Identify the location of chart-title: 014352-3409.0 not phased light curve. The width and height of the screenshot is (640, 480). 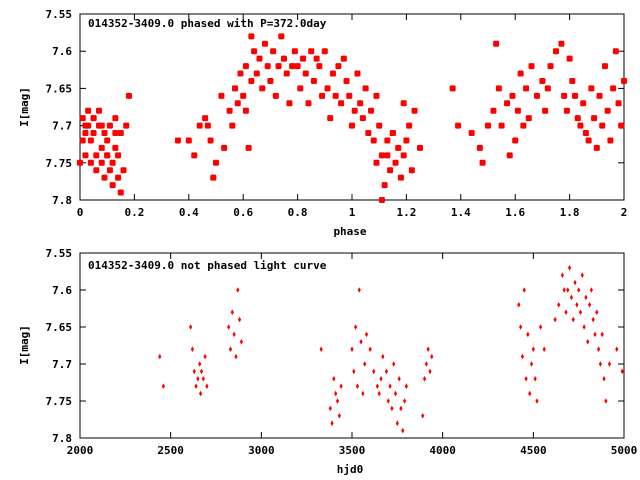
(207, 265).